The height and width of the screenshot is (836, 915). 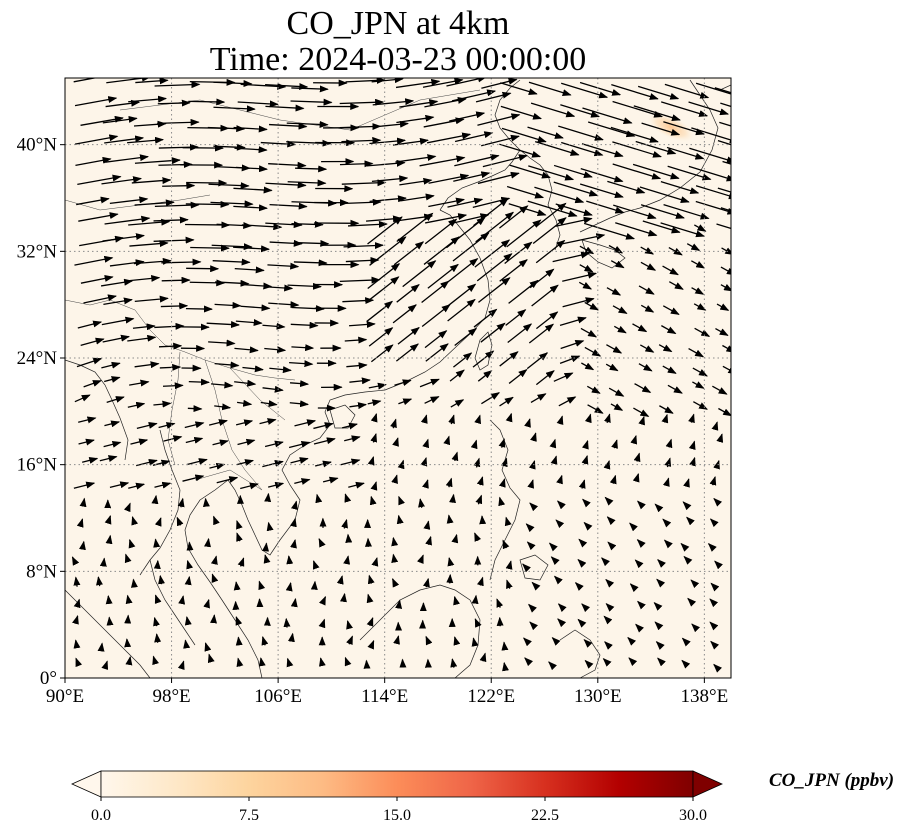 I want to click on colorbar-body, so click(x=397, y=784).